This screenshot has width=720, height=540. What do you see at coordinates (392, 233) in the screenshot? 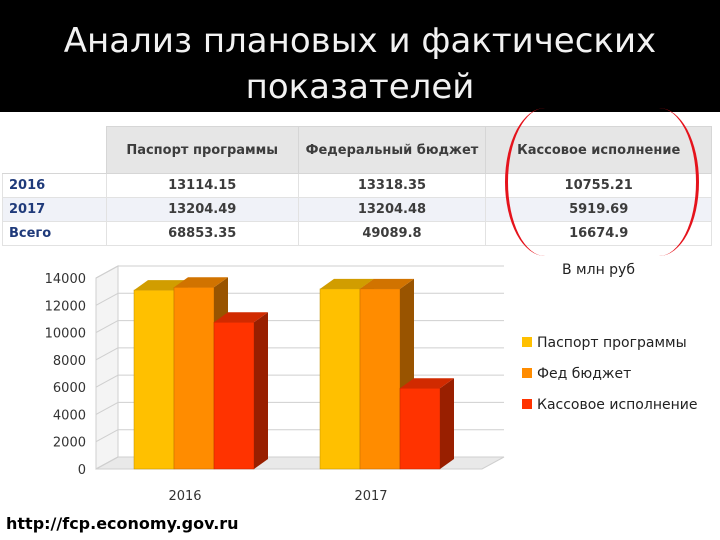
I see `table-cell: 49089.8` at bounding box center [392, 233].